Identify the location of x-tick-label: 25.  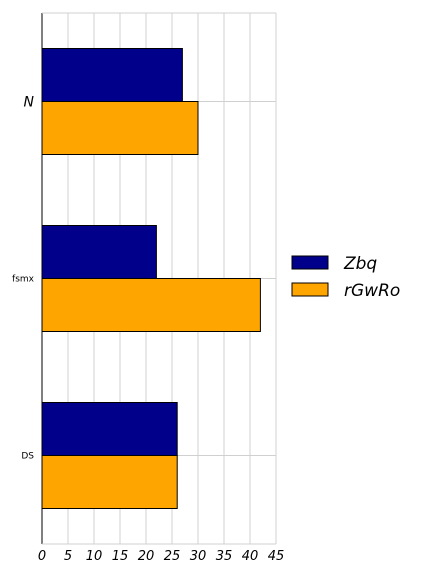
(172, 556).